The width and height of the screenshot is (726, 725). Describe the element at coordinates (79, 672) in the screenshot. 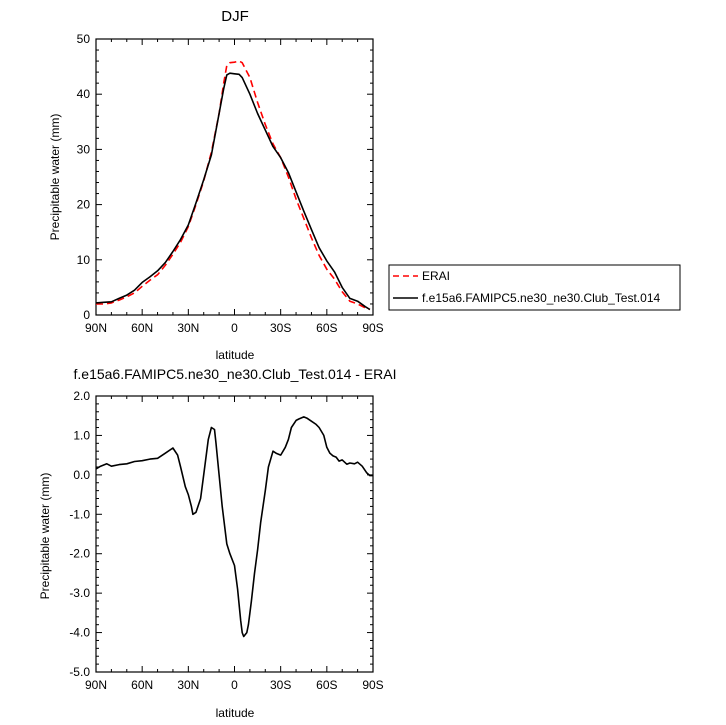

I see `bottom-chart-ytick-label: -5.0` at that location.